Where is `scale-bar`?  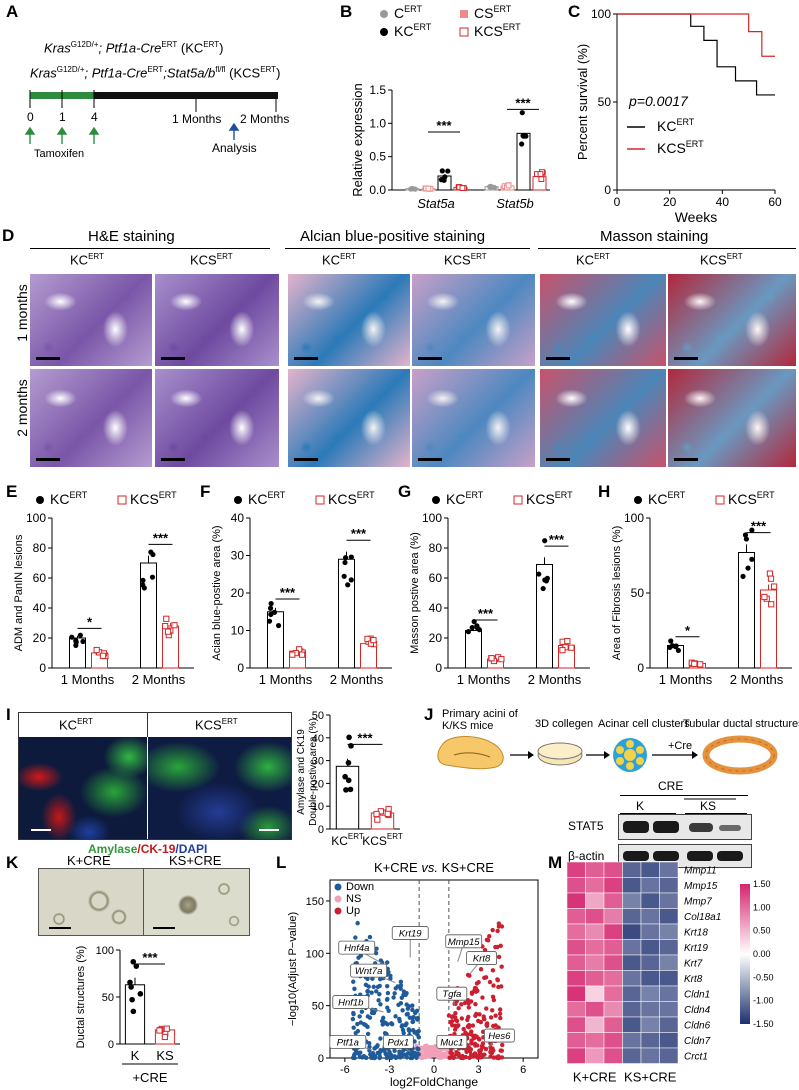 scale-bar is located at coordinates (558, 459).